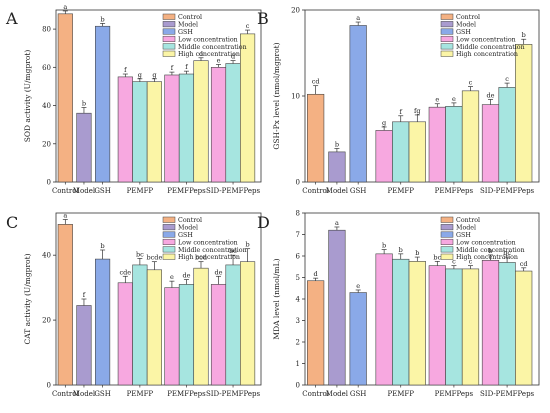 The width and height of the screenshot is (550, 413). What do you see at coordinates (185, 32) in the screenshot?
I see `legend-label: GSH` at bounding box center [185, 32].